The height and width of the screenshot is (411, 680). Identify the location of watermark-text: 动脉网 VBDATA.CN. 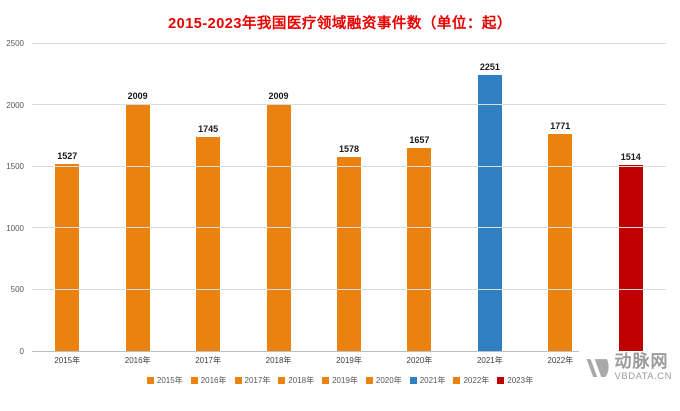
(643, 367).